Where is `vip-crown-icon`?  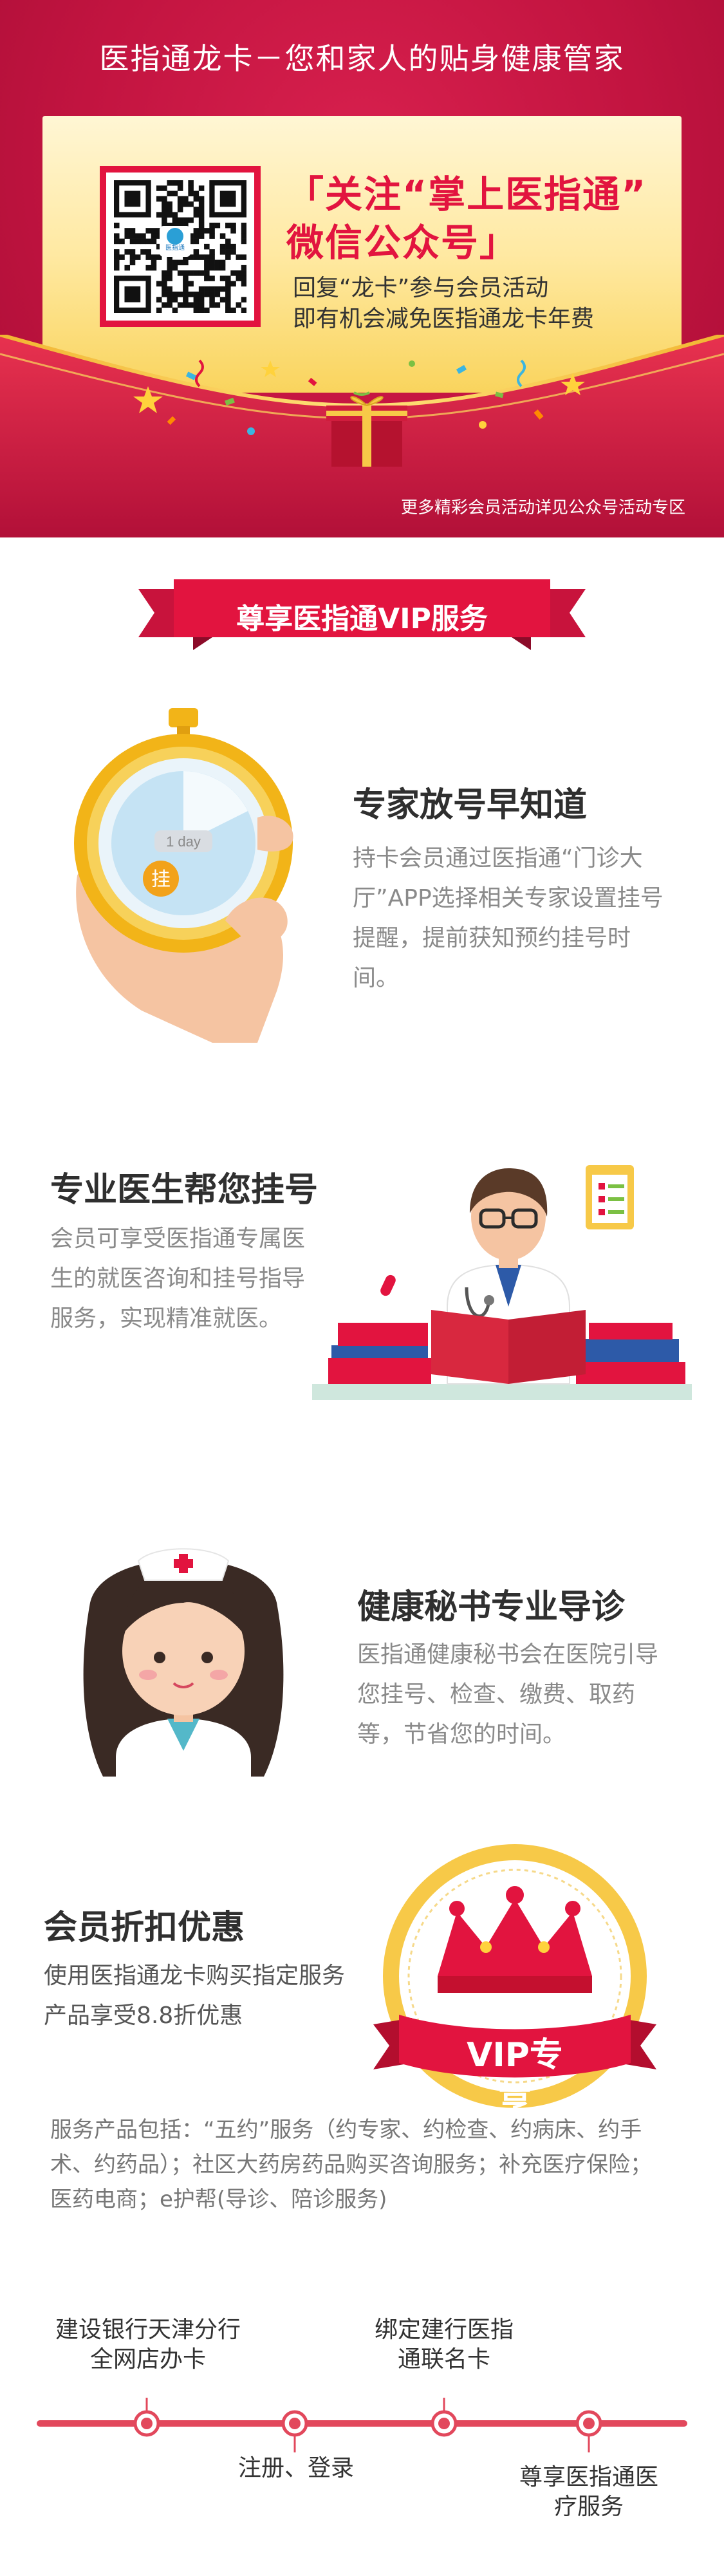
vip-crown-icon is located at coordinates (514, 1976).